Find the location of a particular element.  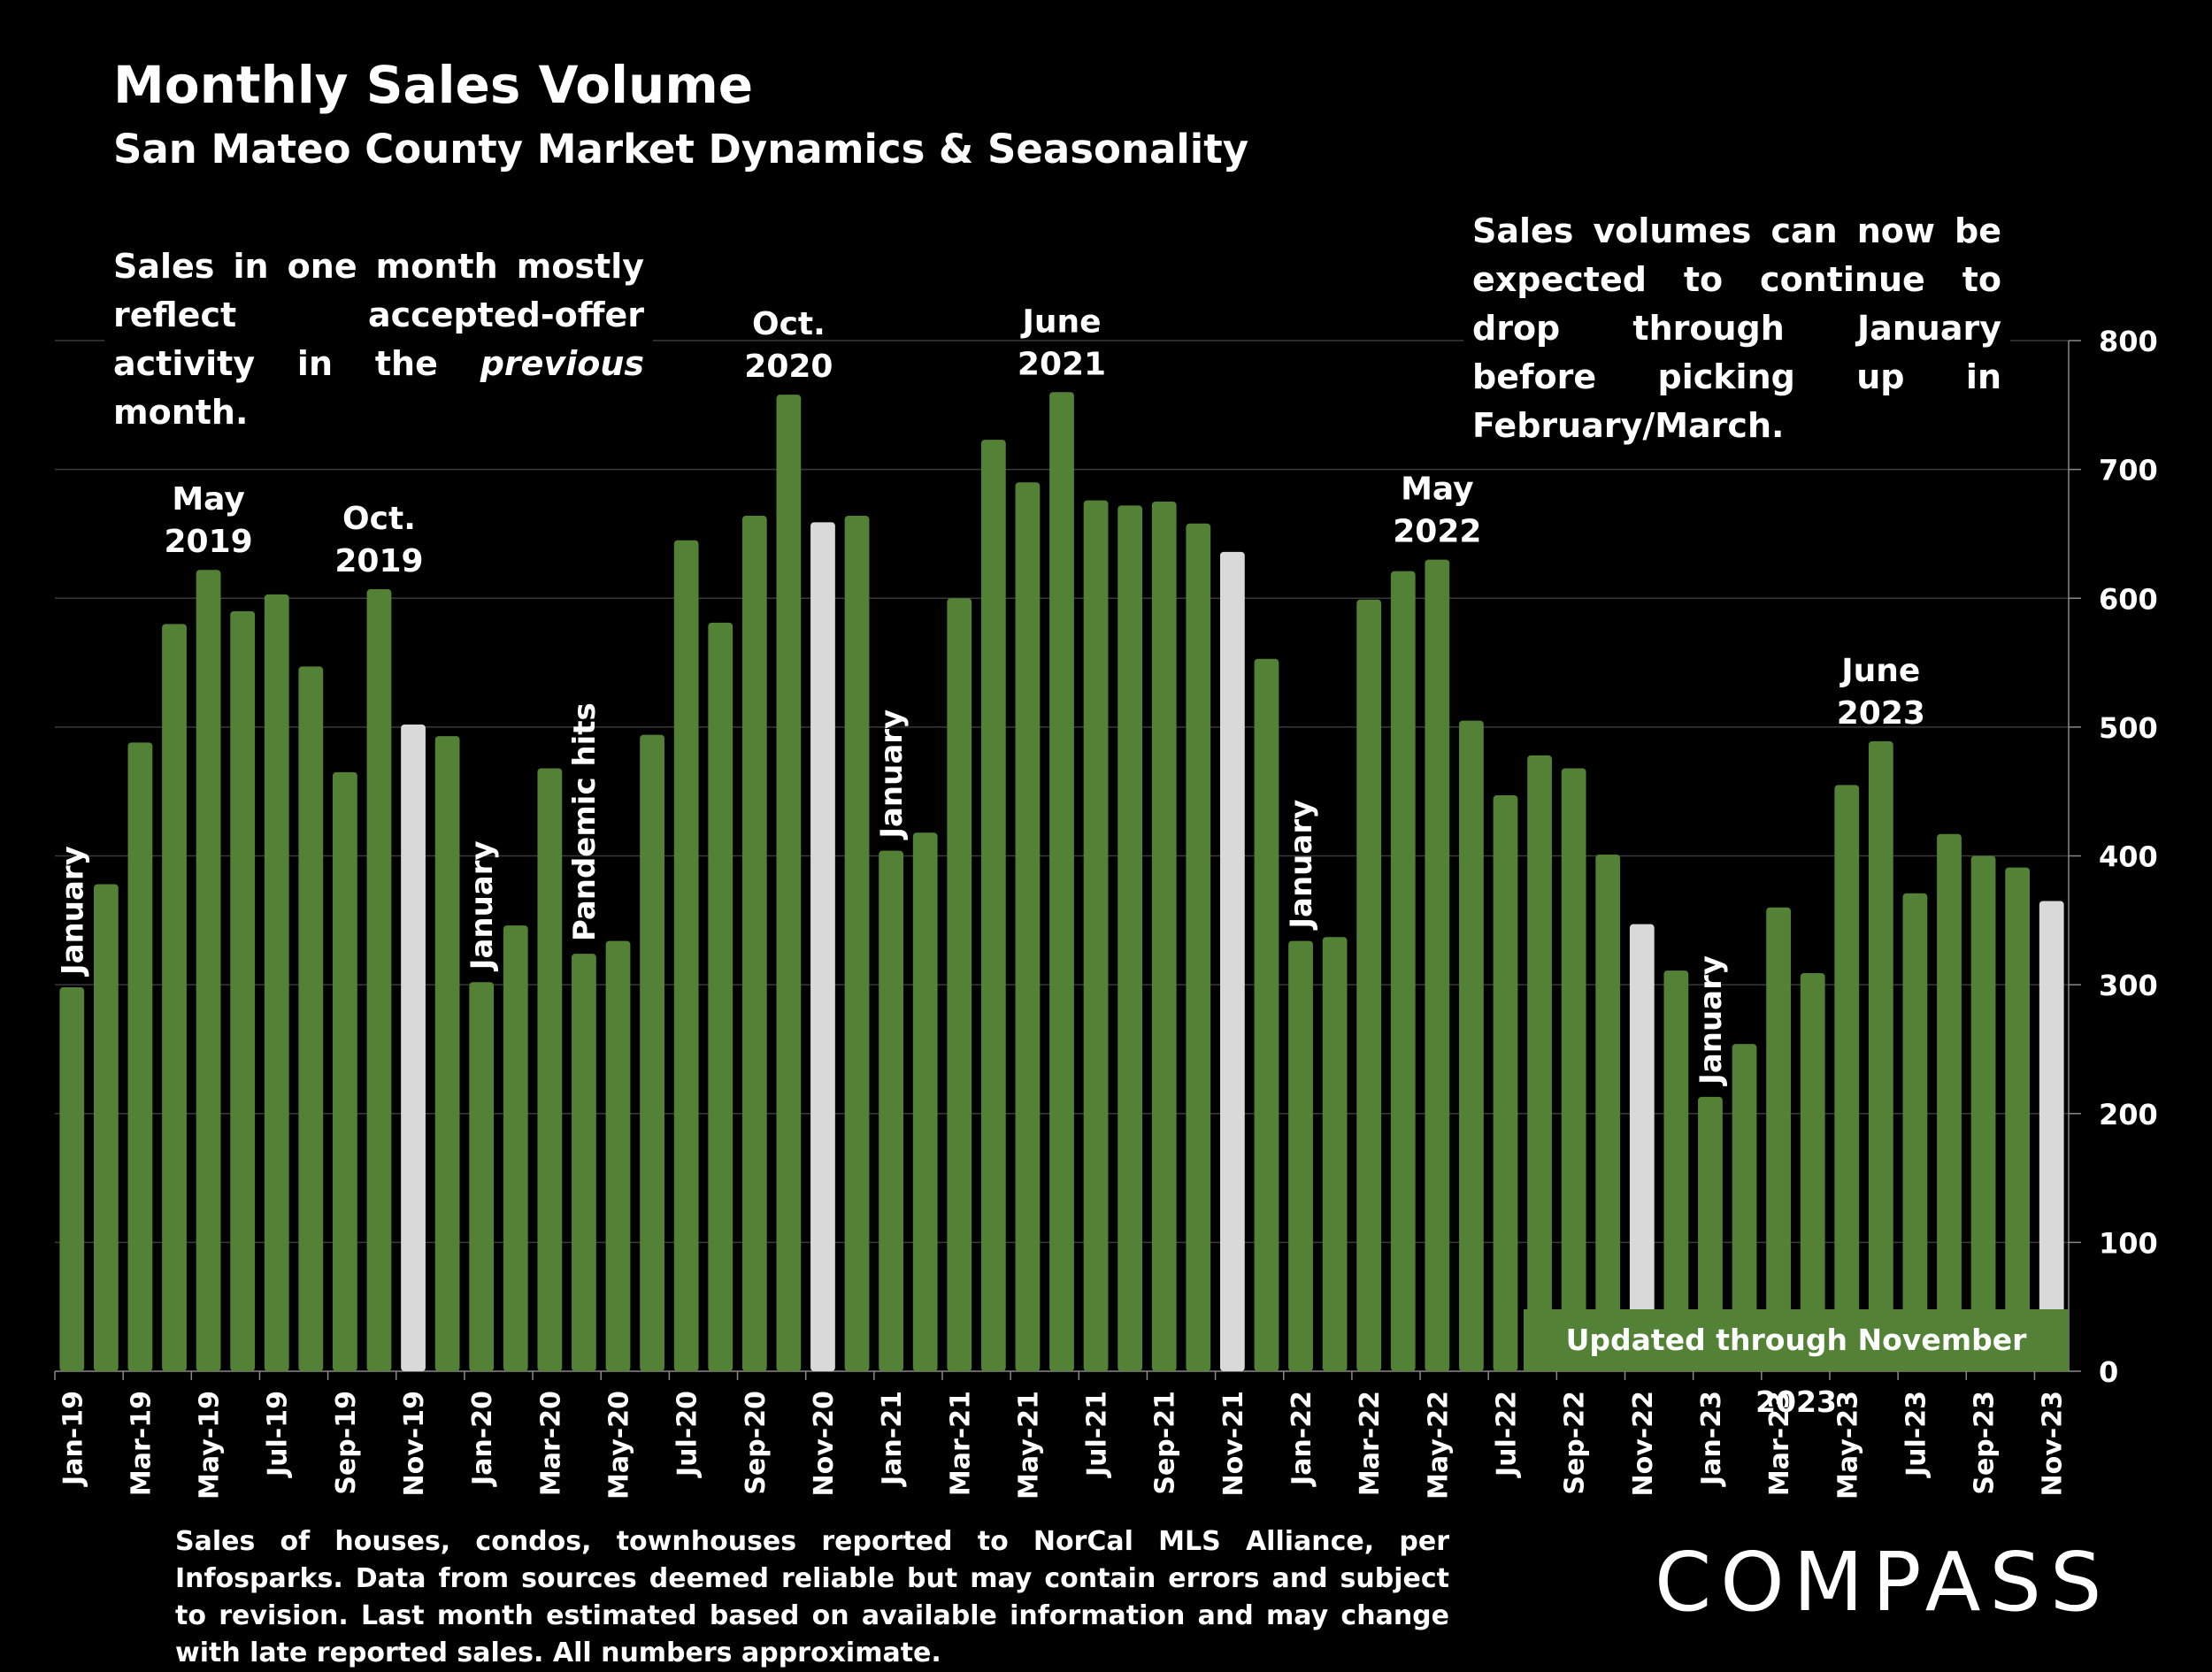

y-tick-label: 100 is located at coordinates (2129, 1243).